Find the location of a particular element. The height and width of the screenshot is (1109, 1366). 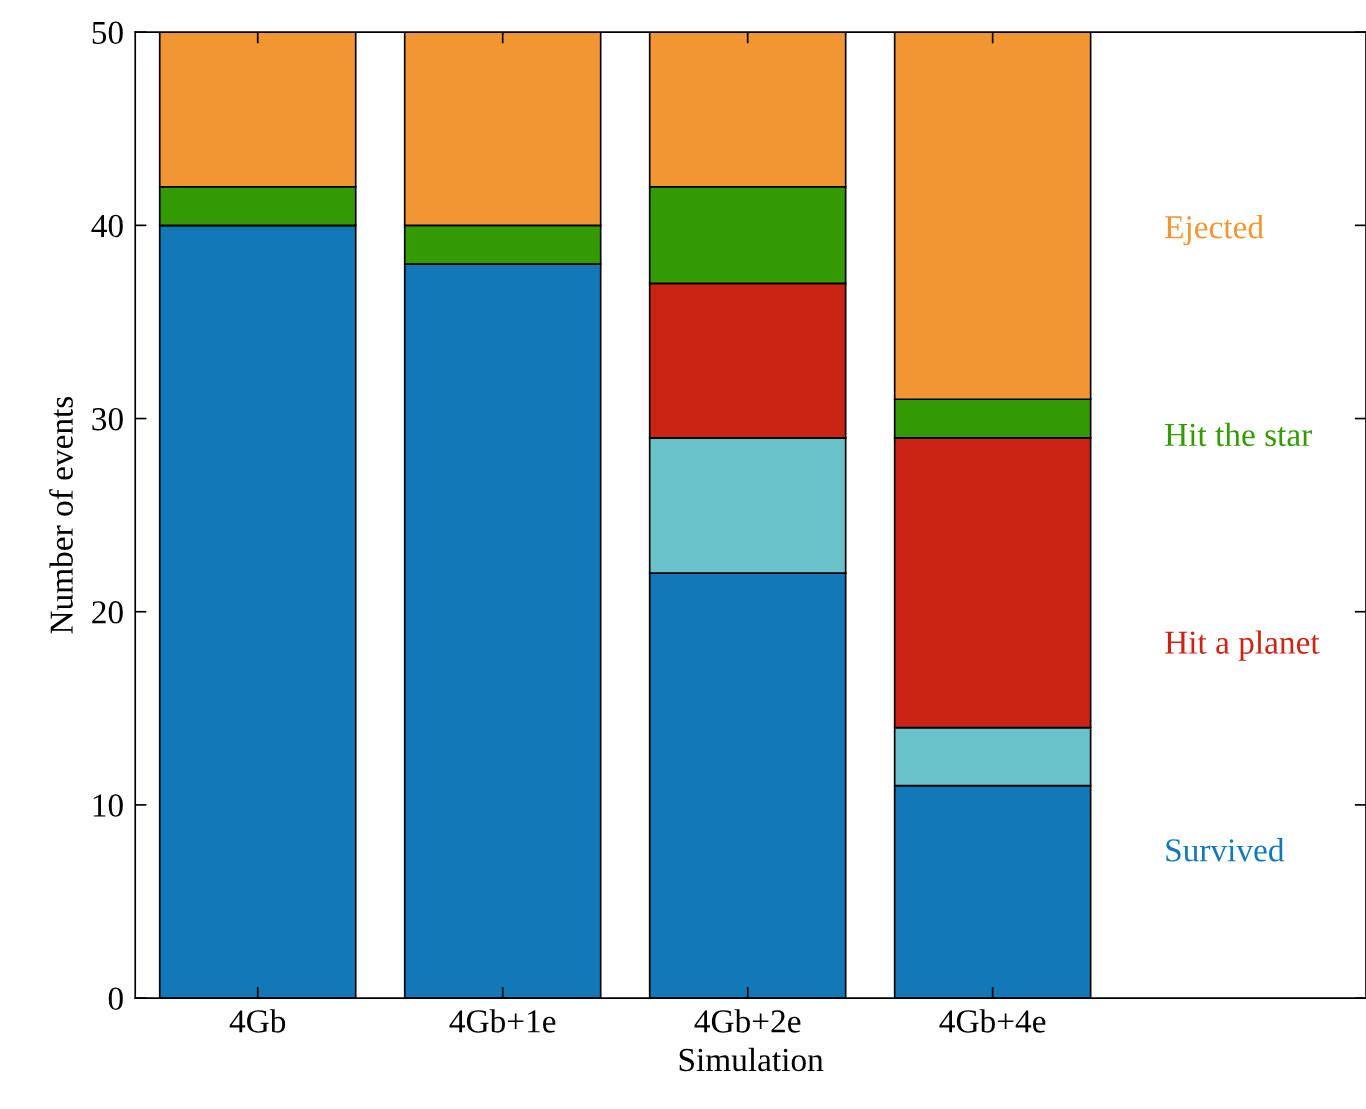

x-axis-title: Simulation is located at coordinates (751, 1059).